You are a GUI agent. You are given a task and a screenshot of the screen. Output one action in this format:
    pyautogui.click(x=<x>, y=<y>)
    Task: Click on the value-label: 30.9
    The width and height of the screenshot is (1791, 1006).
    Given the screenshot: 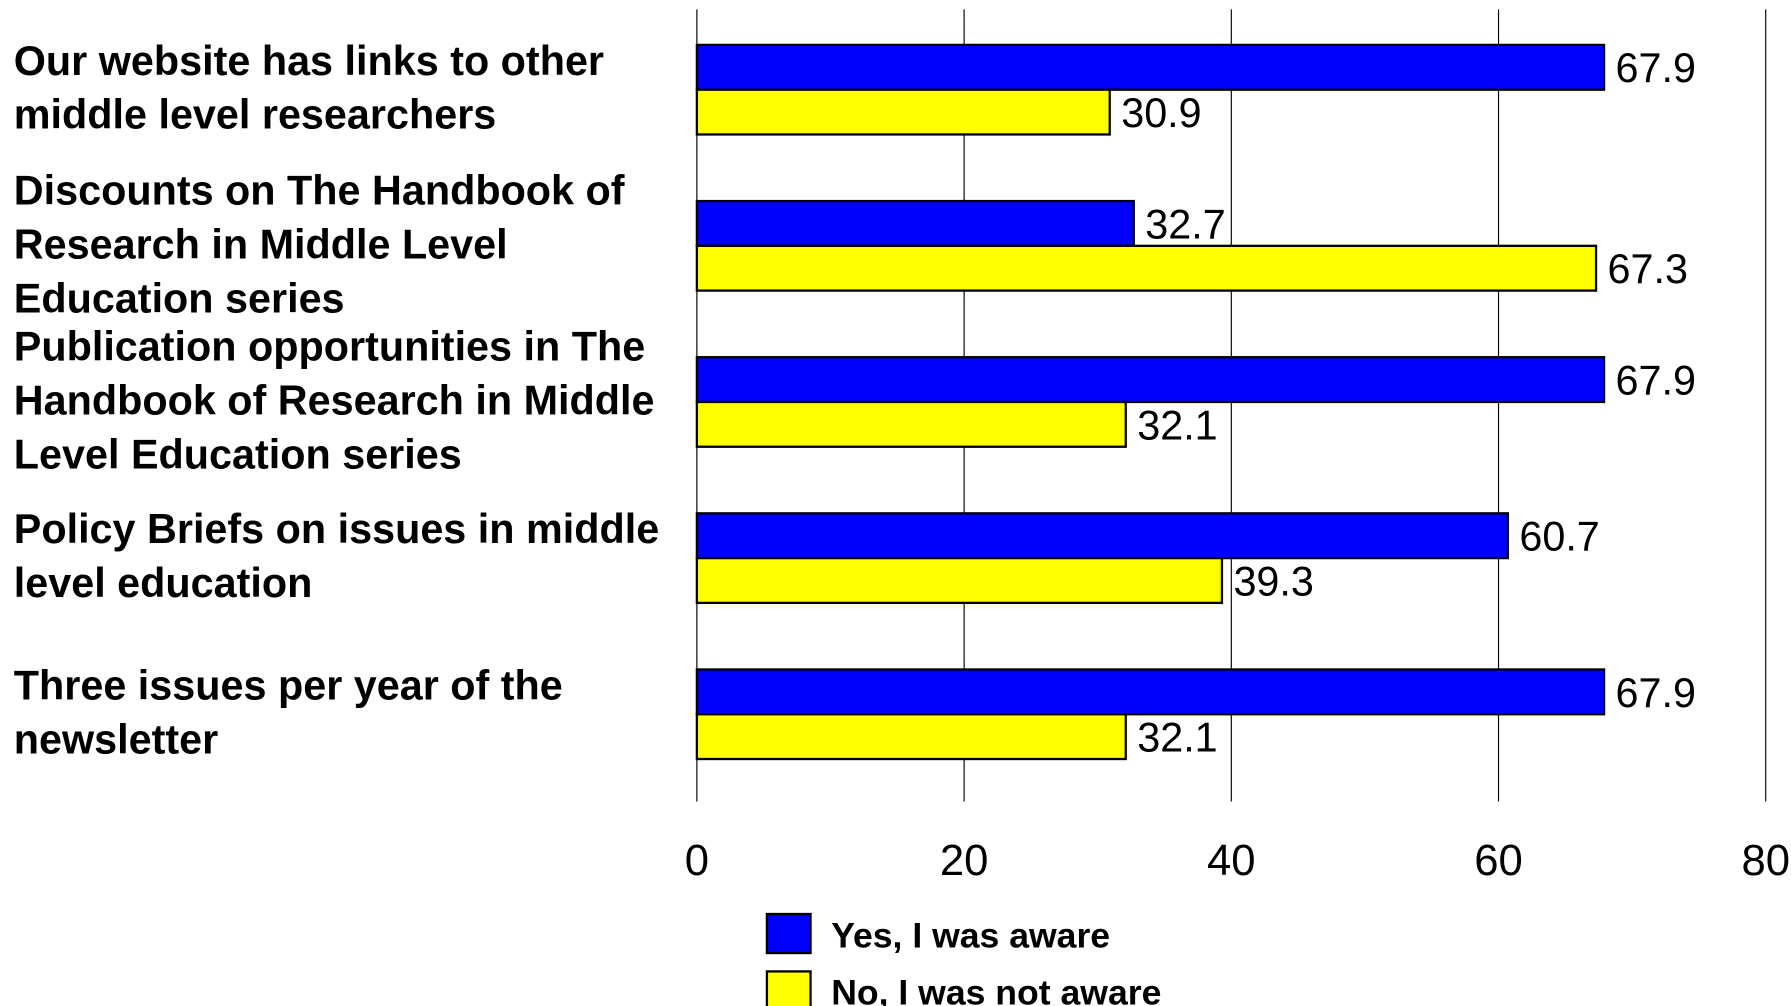 What is the action you would take?
    pyautogui.click(x=1161, y=113)
    